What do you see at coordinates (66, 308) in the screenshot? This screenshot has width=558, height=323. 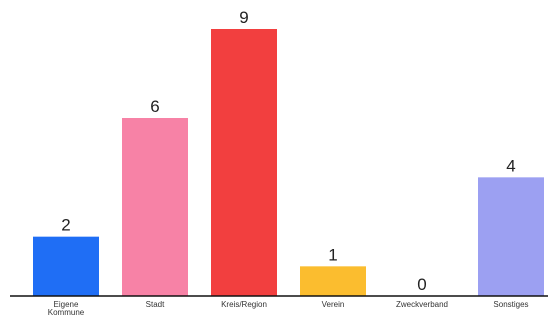 I see `category-label-0: Eigene Kommune` at bounding box center [66, 308].